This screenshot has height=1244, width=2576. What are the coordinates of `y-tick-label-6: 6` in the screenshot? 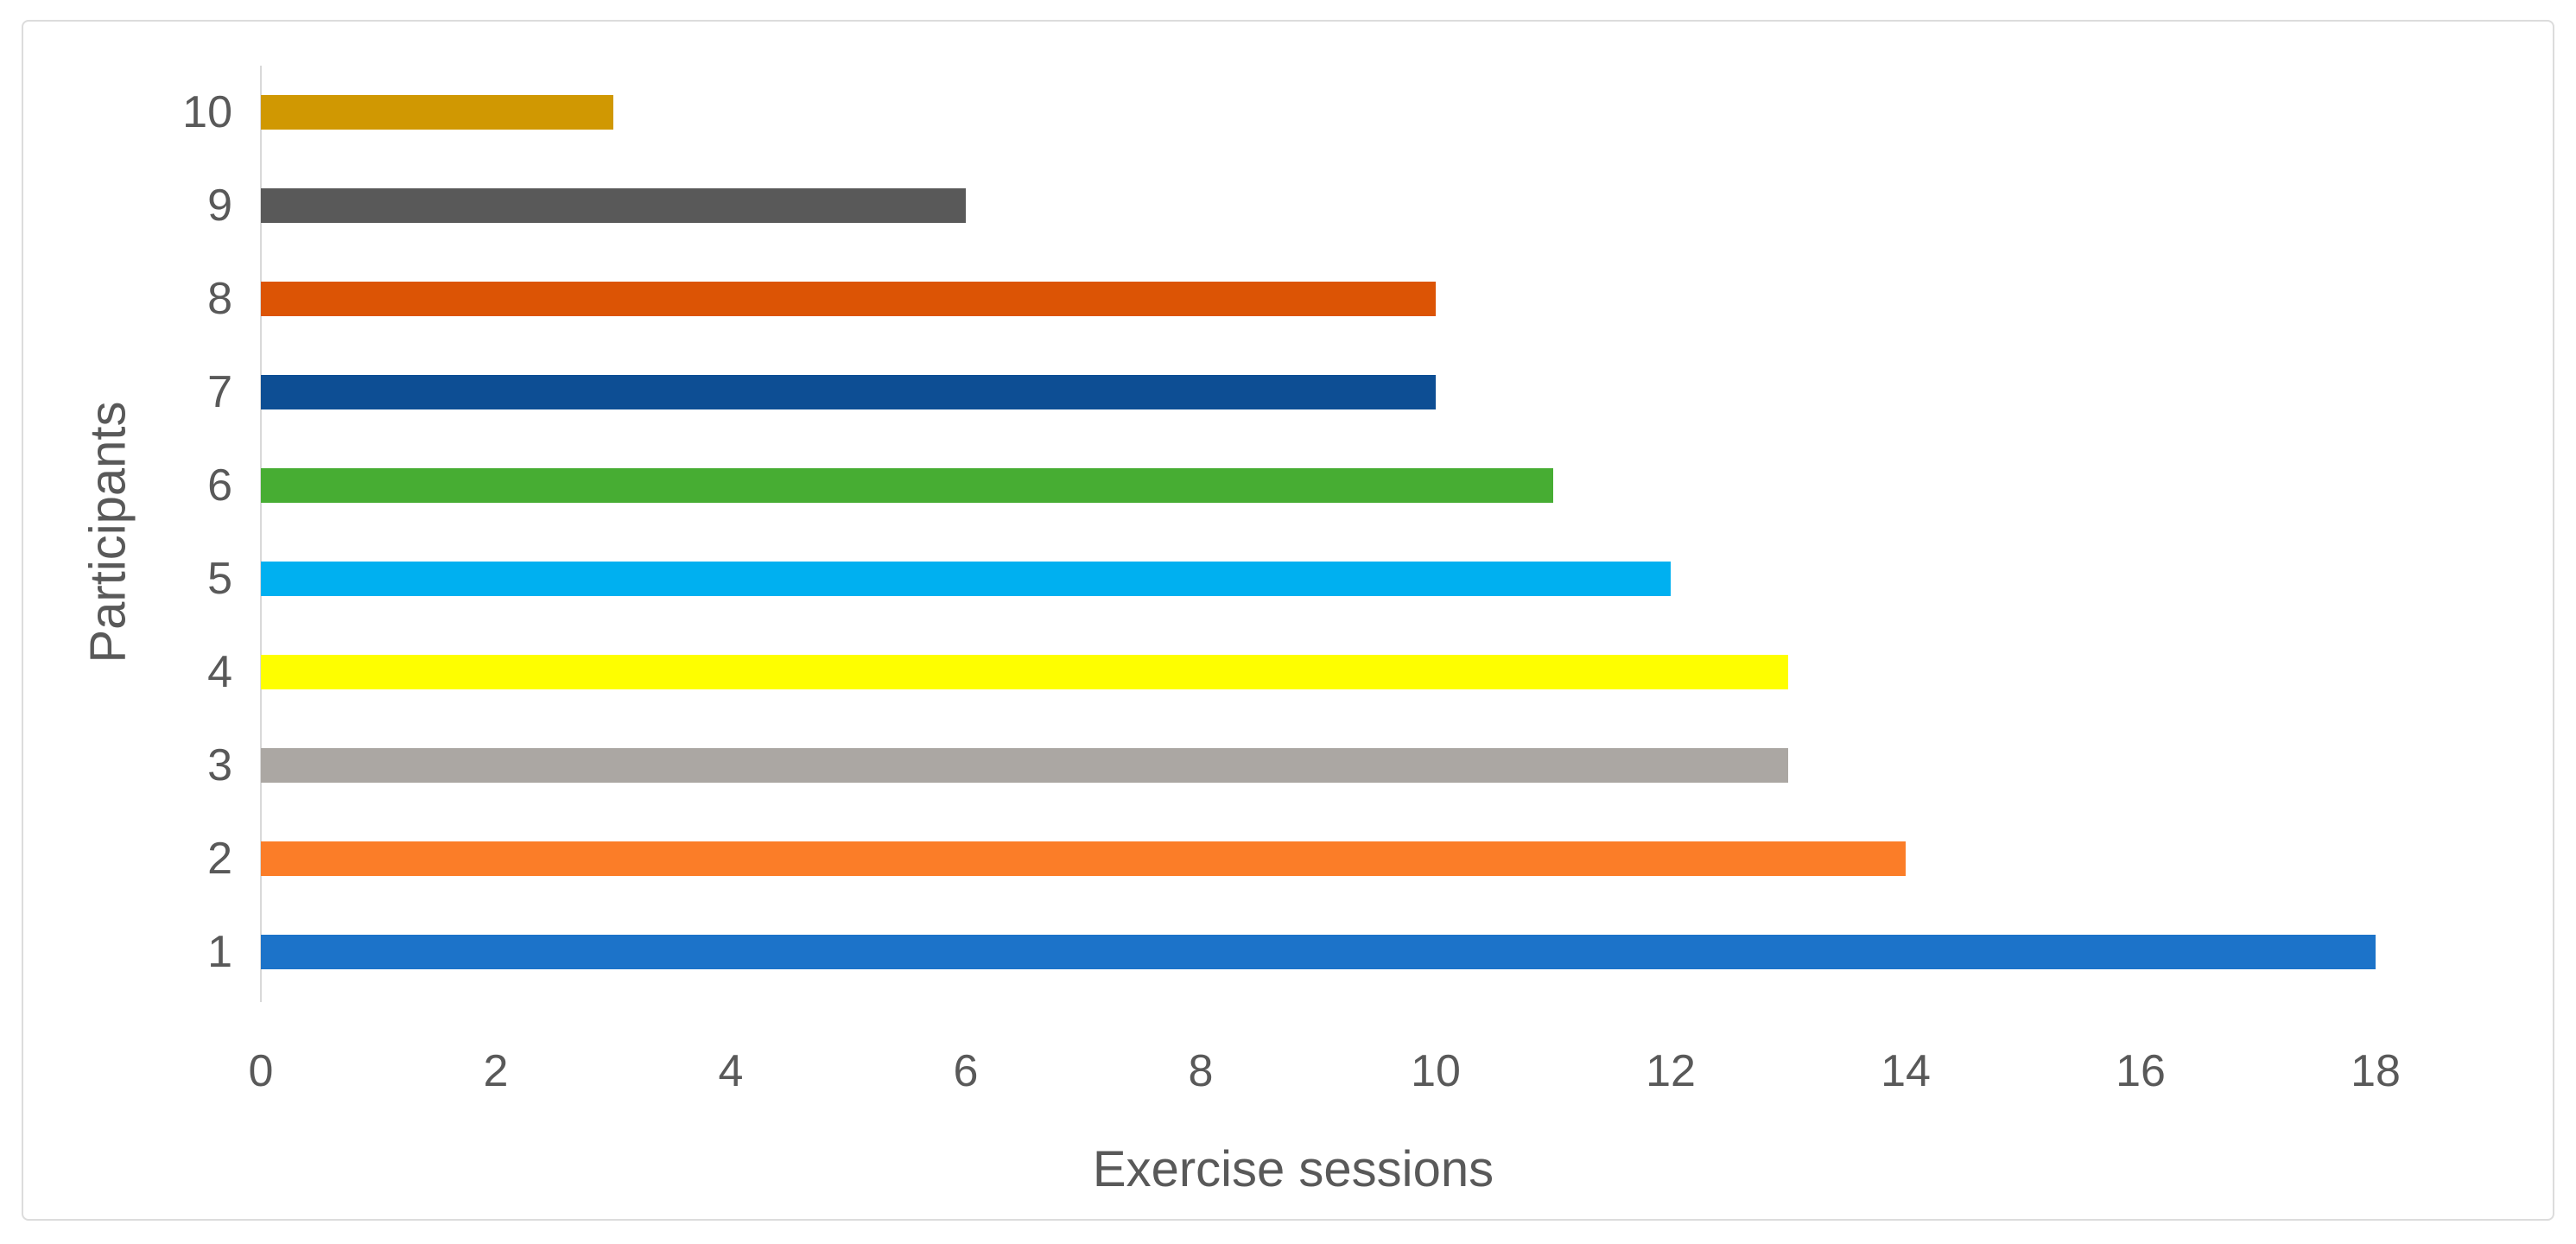 It's located at (219, 486).